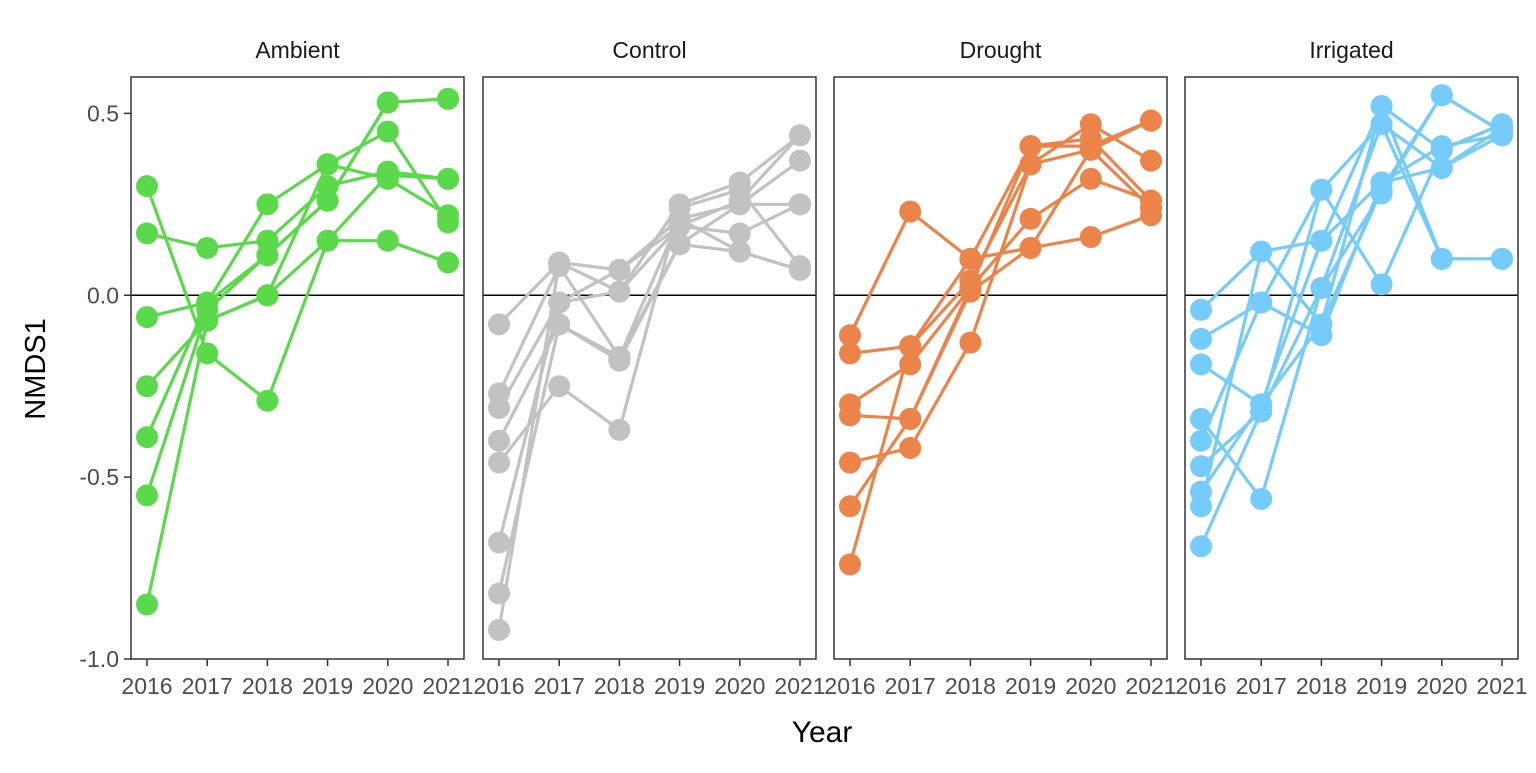 This screenshot has height=773, width=1536. What do you see at coordinates (1351, 50) in the screenshot?
I see `panel-title: Irrigated` at bounding box center [1351, 50].